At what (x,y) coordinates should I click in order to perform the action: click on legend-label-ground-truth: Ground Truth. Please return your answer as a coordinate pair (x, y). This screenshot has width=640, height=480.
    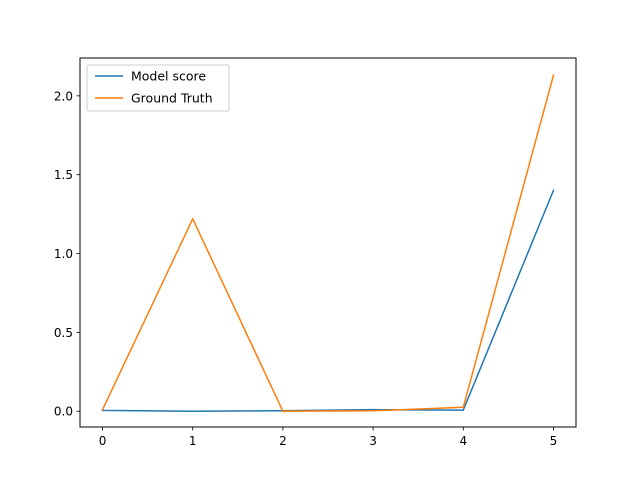
    Looking at the image, I should click on (172, 98).